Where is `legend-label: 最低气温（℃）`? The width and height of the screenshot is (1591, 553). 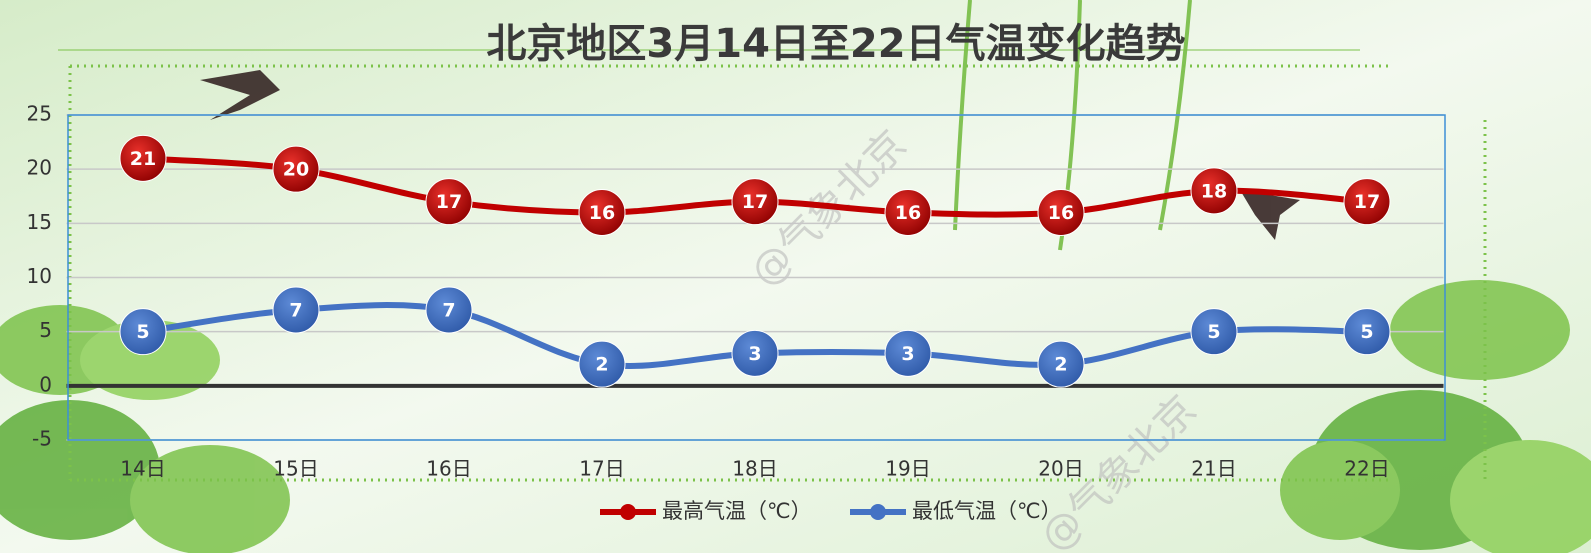 legend-label: 最低气温（℃） is located at coordinates (987, 511).